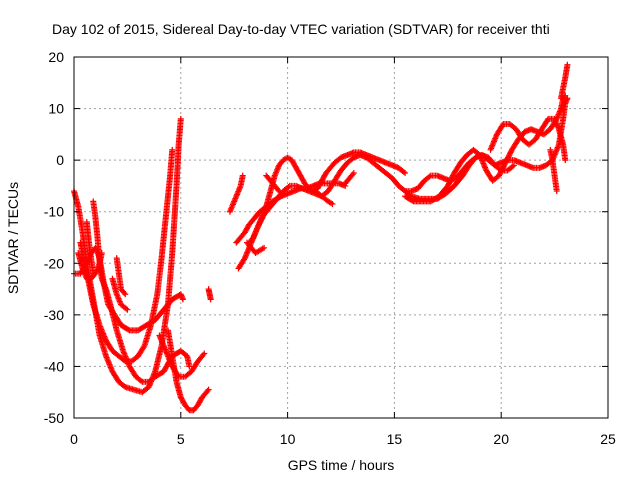 Image resolution: width=640 pixels, height=480 pixels. Describe the element at coordinates (181, 439) in the screenshot. I see `x-tick-label: 5` at that location.